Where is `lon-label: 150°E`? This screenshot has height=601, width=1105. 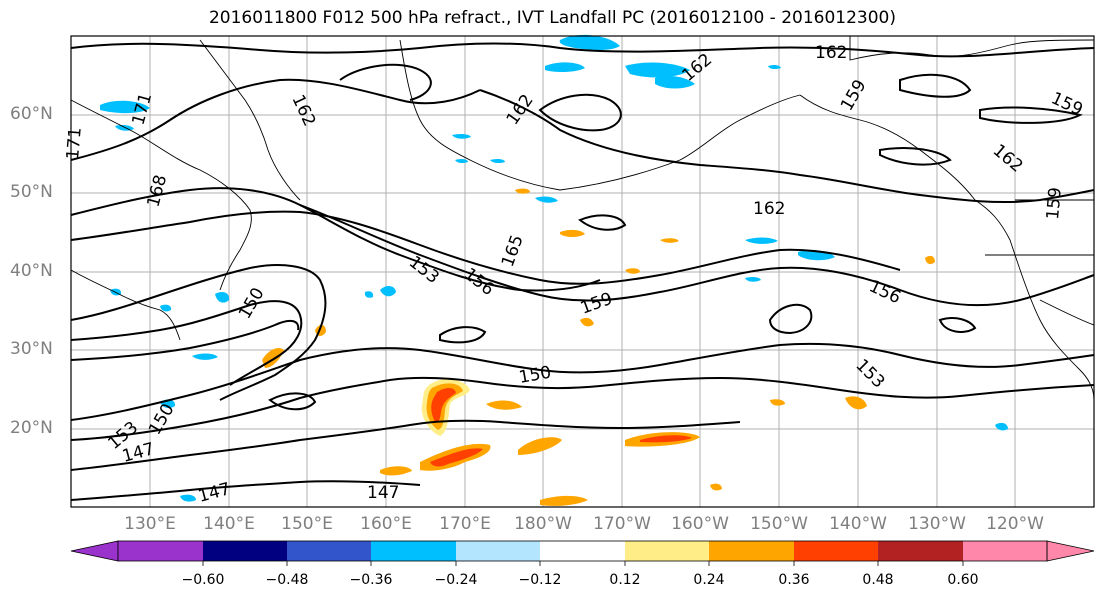 lon-label: 150°E is located at coordinates (307, 524).